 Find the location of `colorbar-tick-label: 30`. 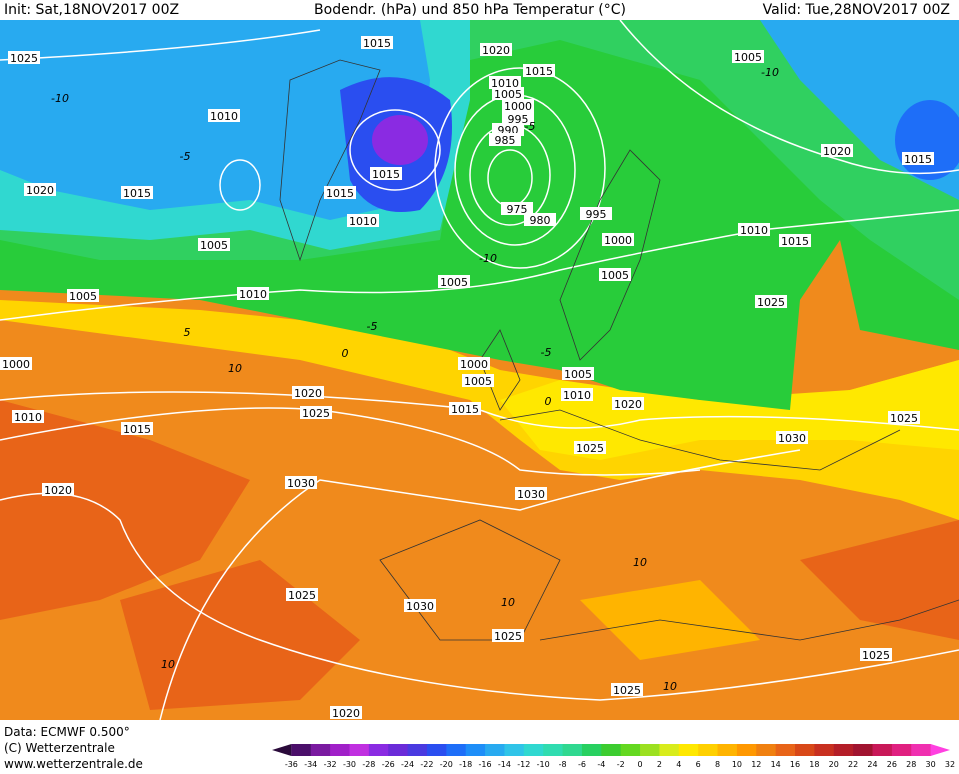

colorbar-tick-label: 30 is located at coordinates (931, 764).